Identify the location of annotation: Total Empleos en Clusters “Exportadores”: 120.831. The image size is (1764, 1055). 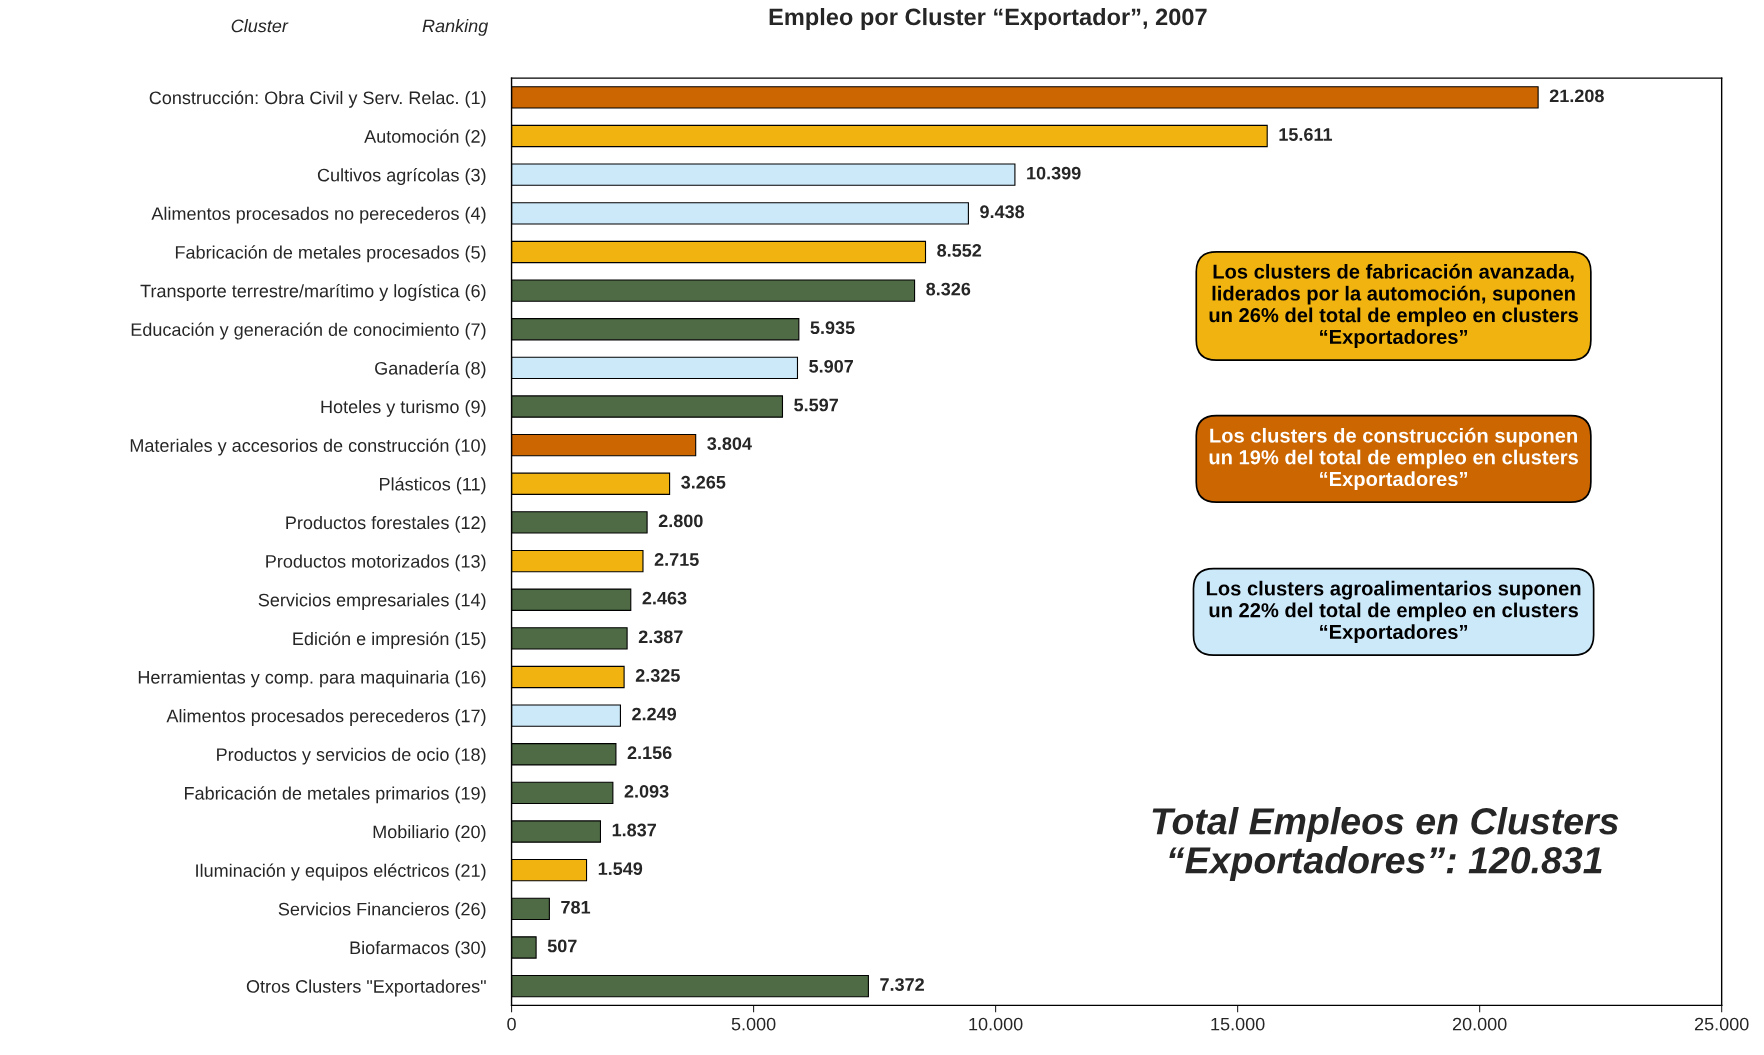
(1385, 844).